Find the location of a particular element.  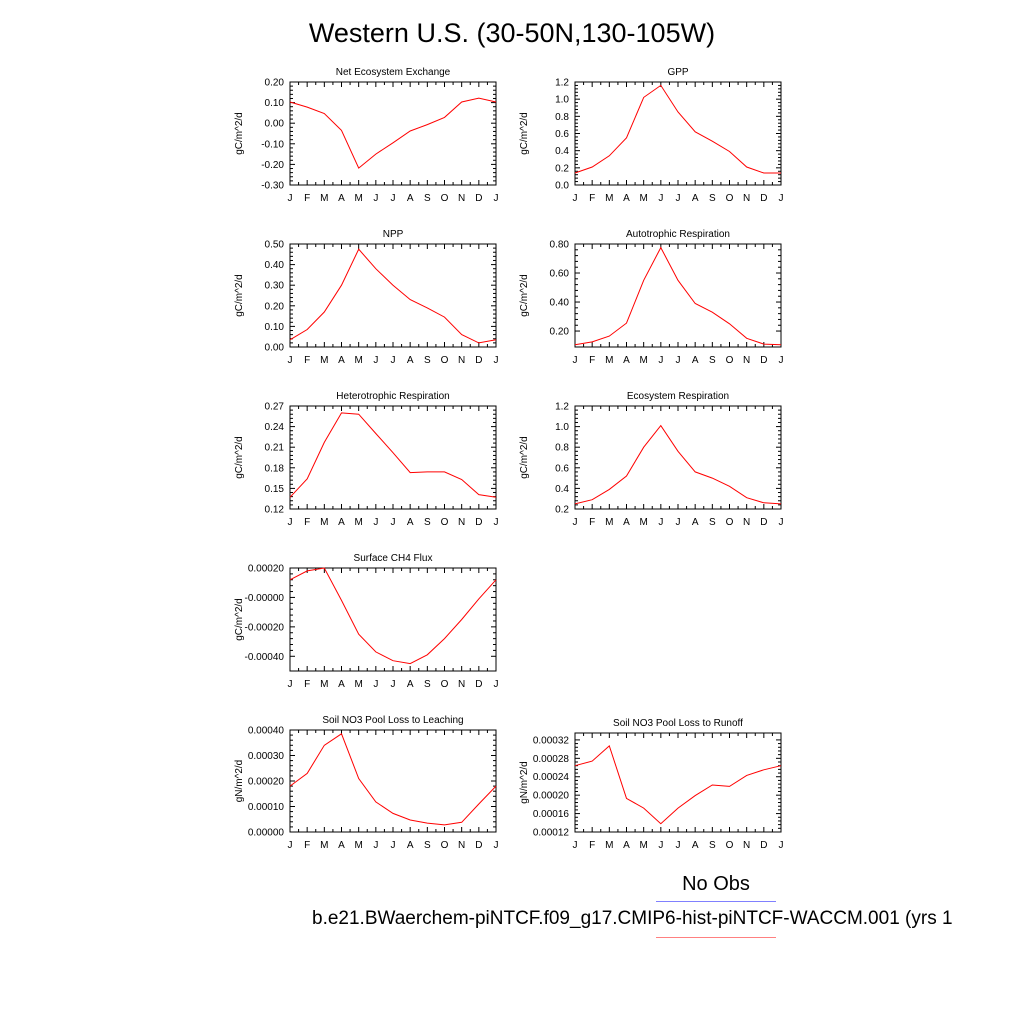

panel-title: Surface CH4 Flux is located at coordinates (393, 558).